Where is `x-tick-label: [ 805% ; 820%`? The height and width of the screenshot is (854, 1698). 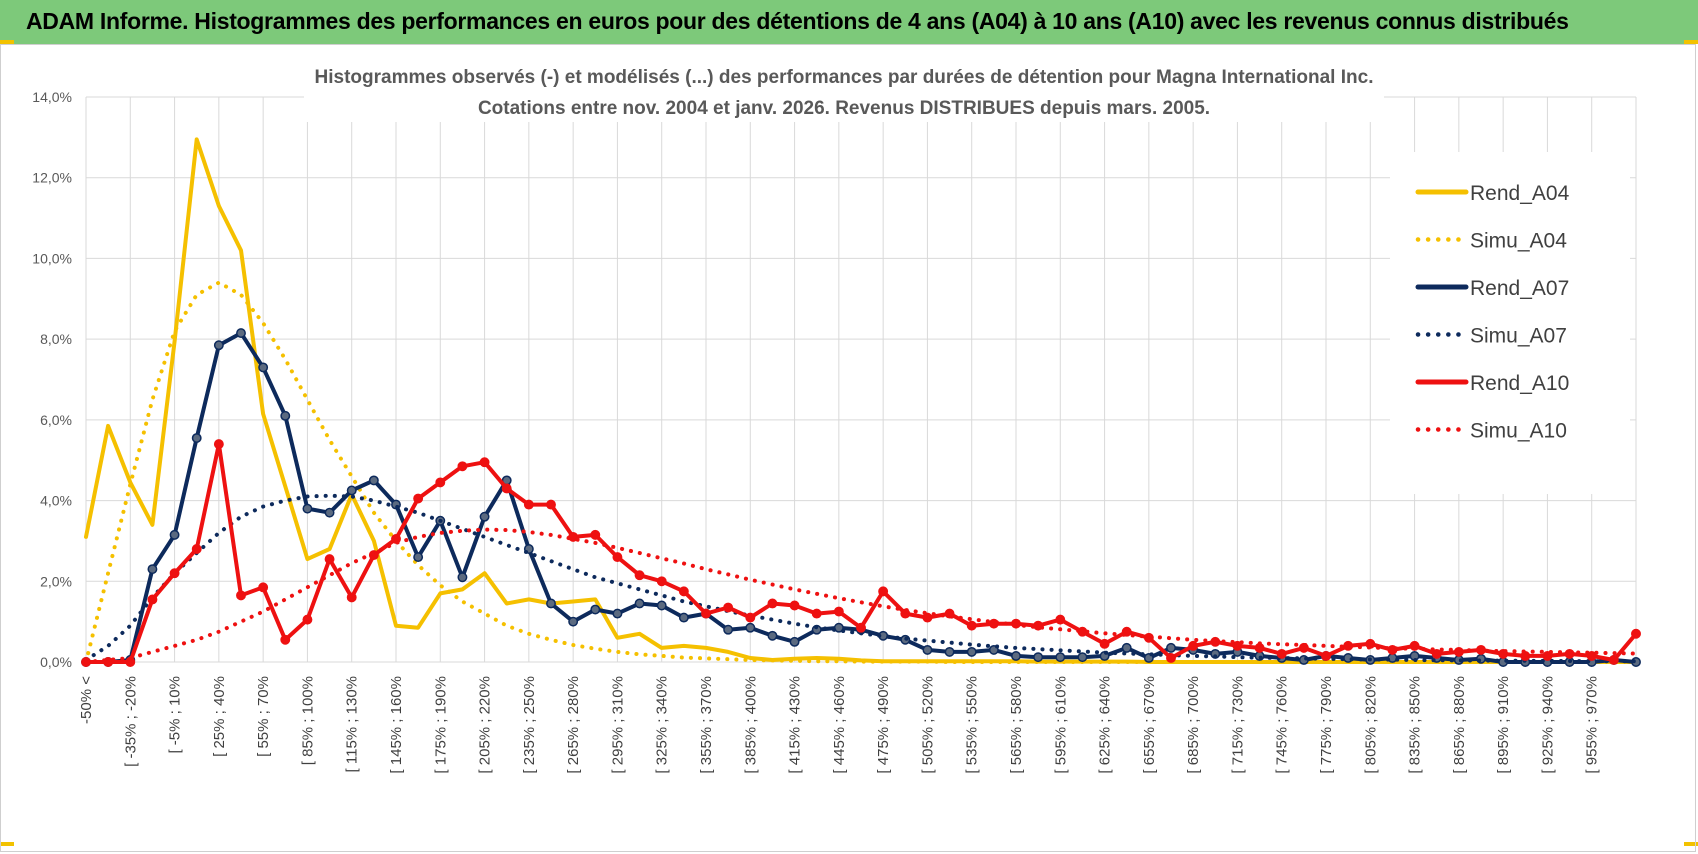
x-tick-label: [ 805% ; 820% is located at coordinates (1370, 725).